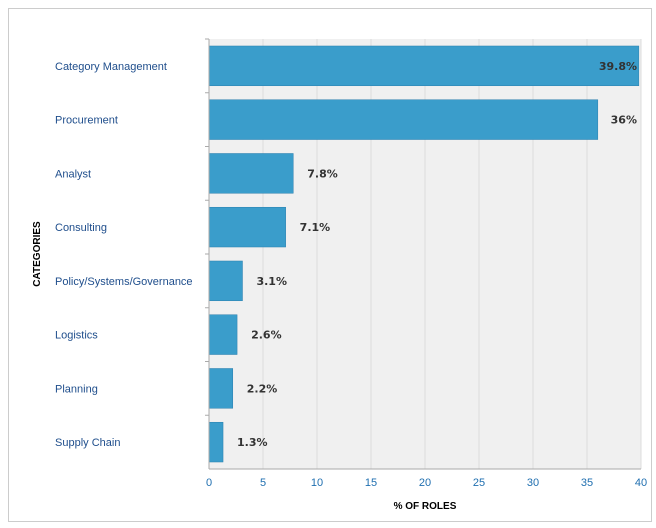 The image size is (656, 528). Describe the element at coordinates (111, 67) in the screenshot. I see `category-label: Category Management` at that location.